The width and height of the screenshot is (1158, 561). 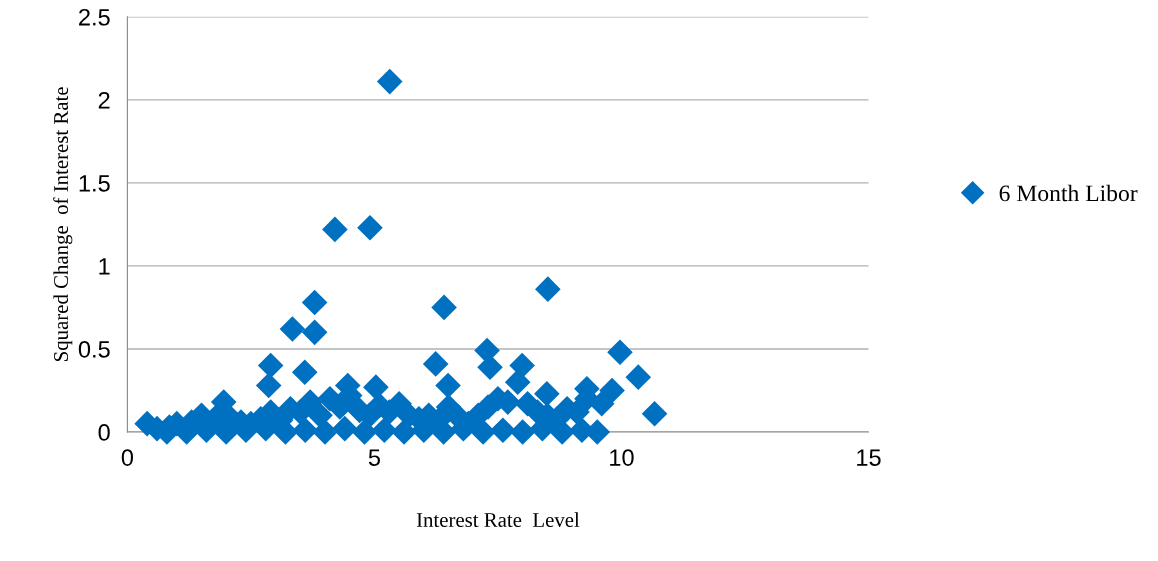 I want to click on x-tick-label: 5, so click(x=374, y=457).